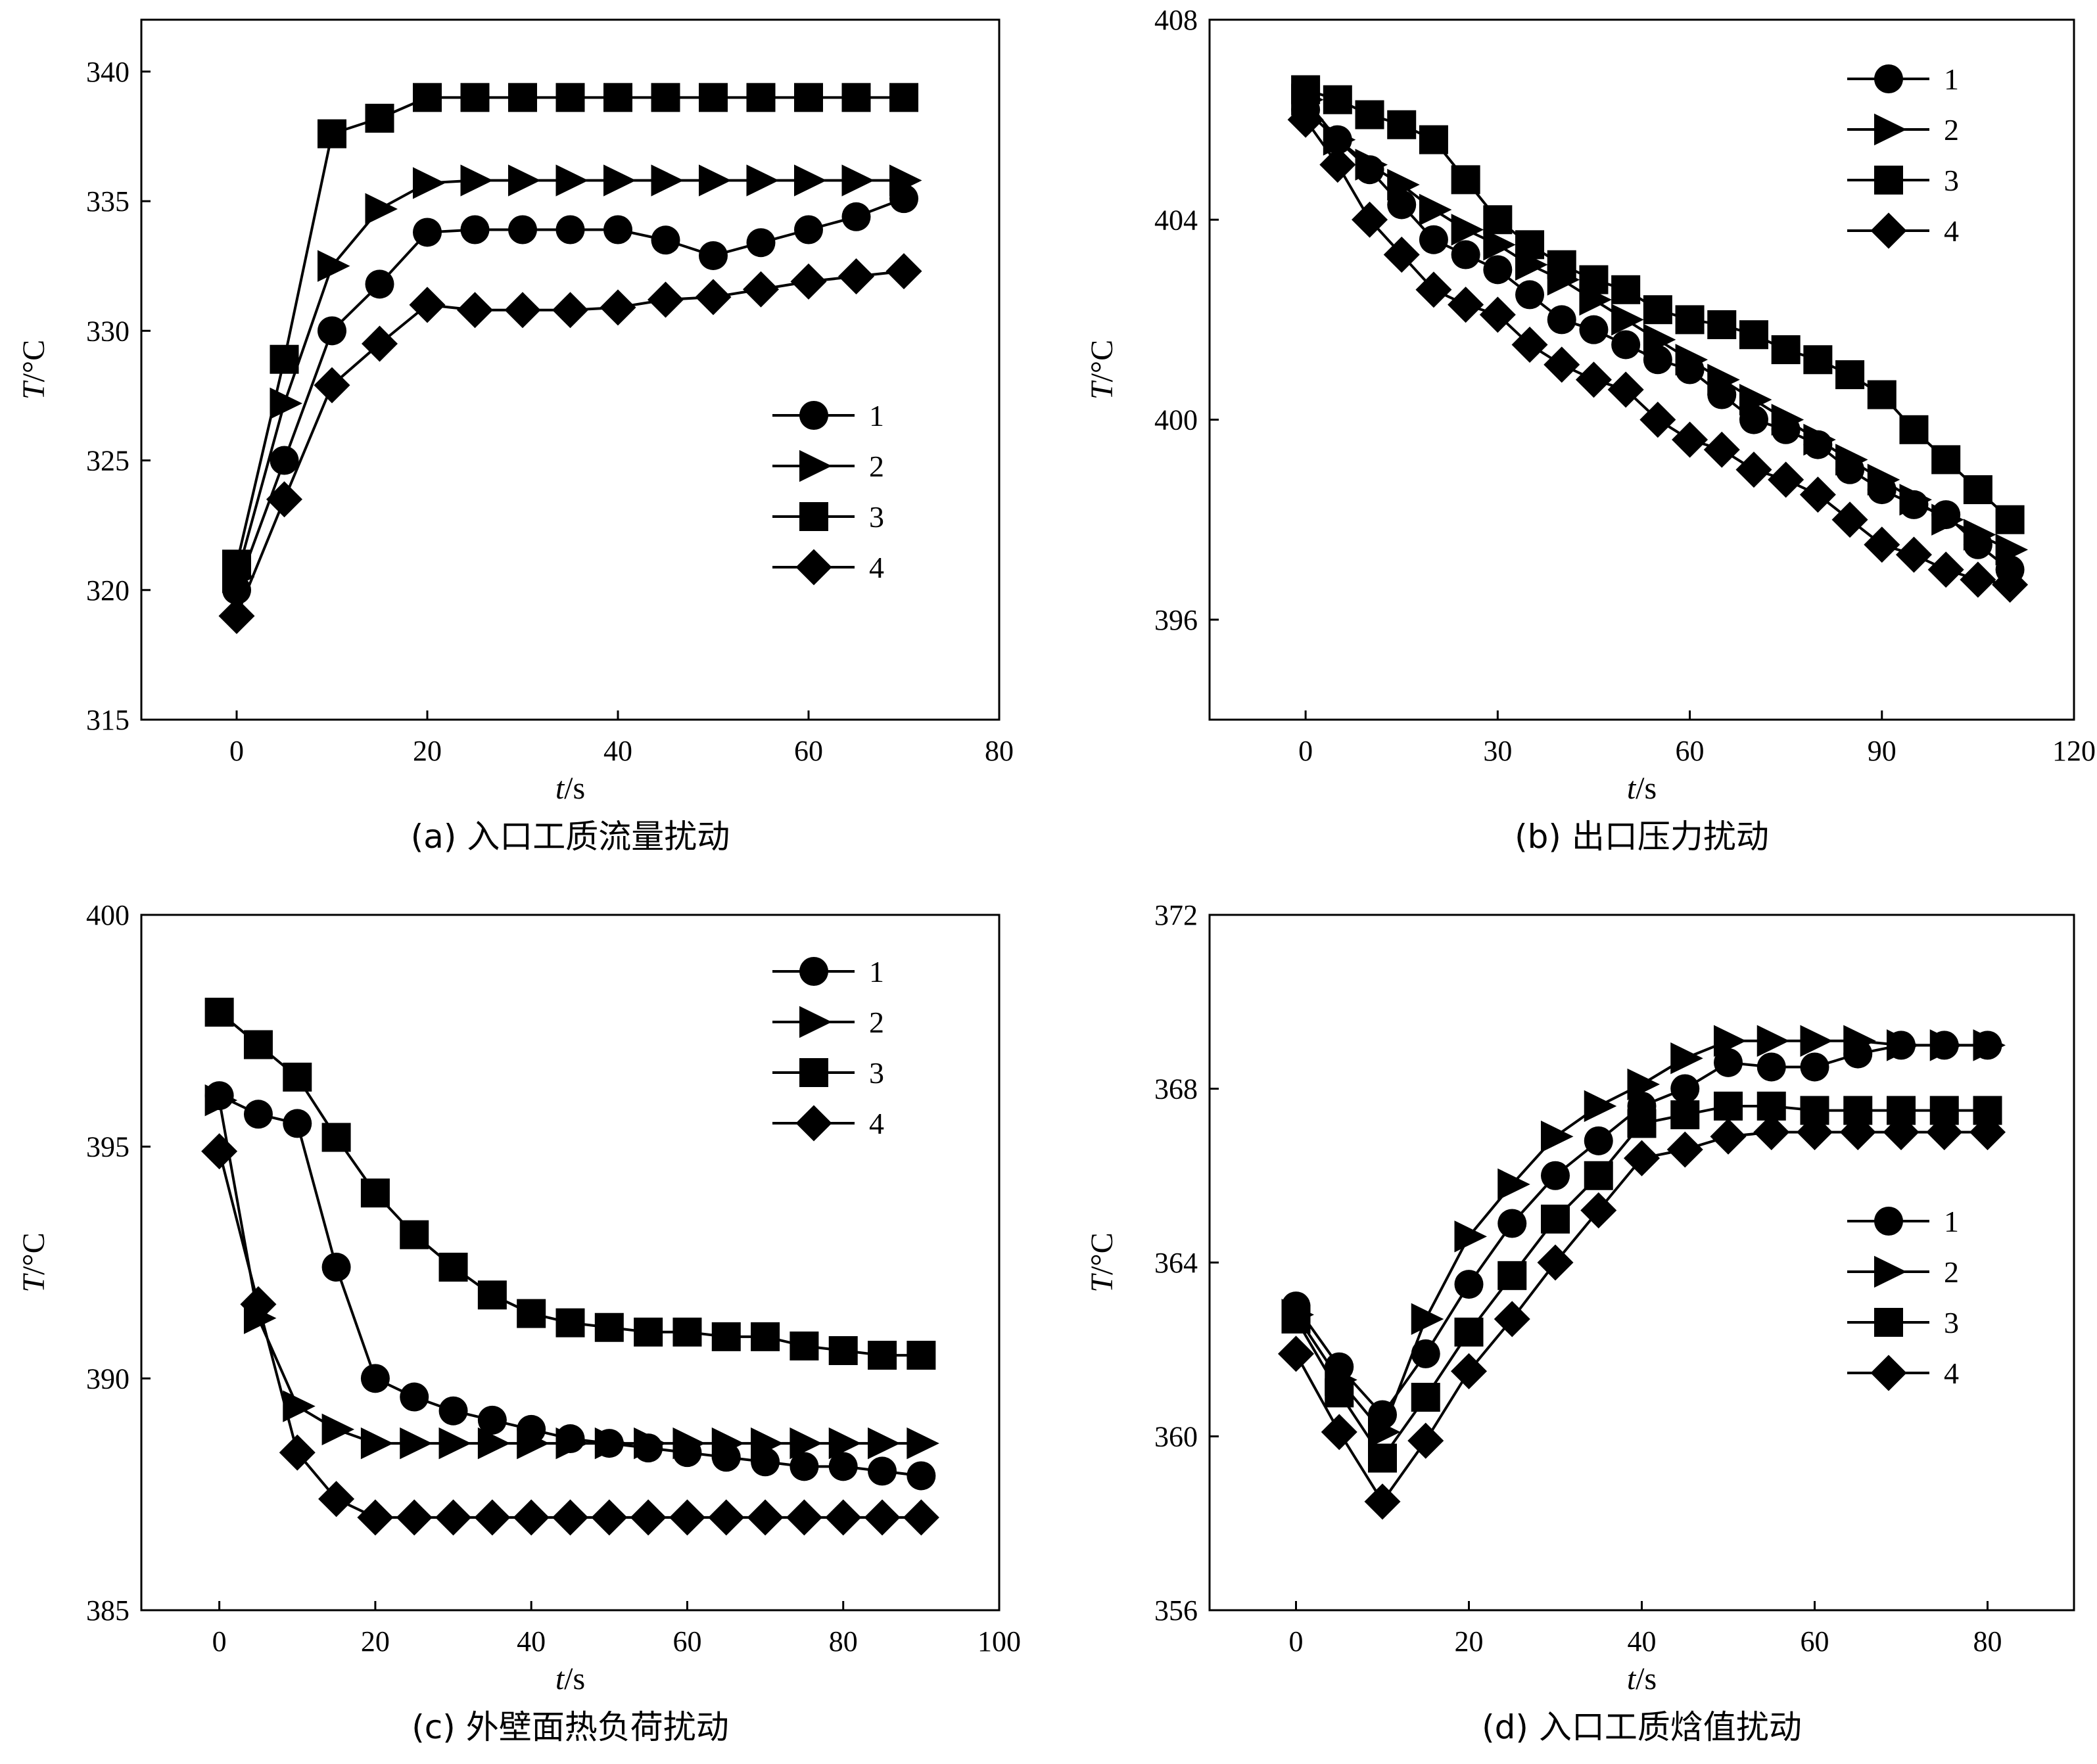  What do you see at coordinates (1497, 751) in the screenshot?
I see `x-tick-label: 30` at bounding box center [1497, 751].